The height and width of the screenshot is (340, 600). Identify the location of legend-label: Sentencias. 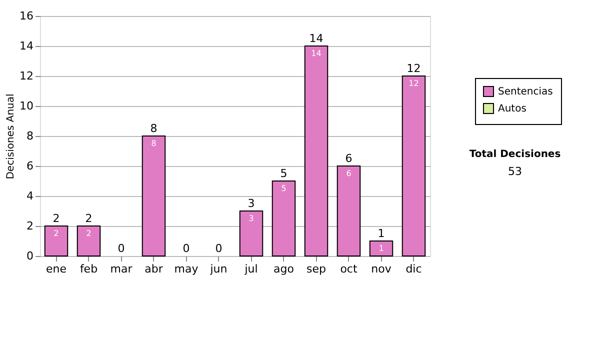
(525, 92).